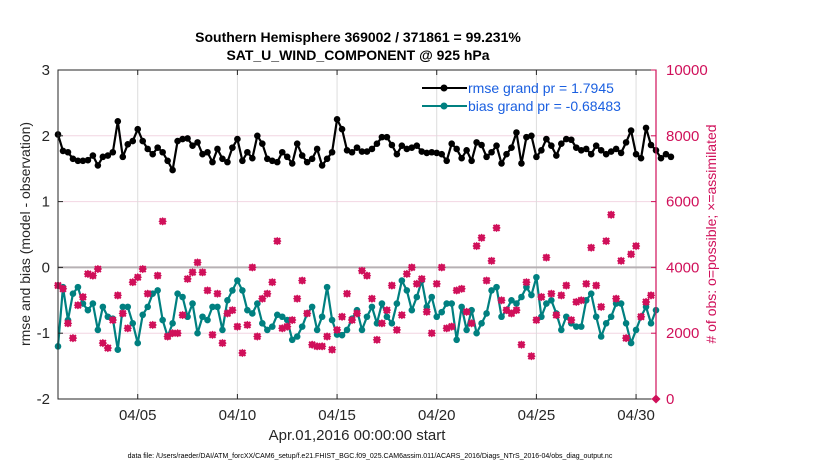 The height and width of the screenshot is (470, 830). I want to click on series-bias, so click(357, 313).